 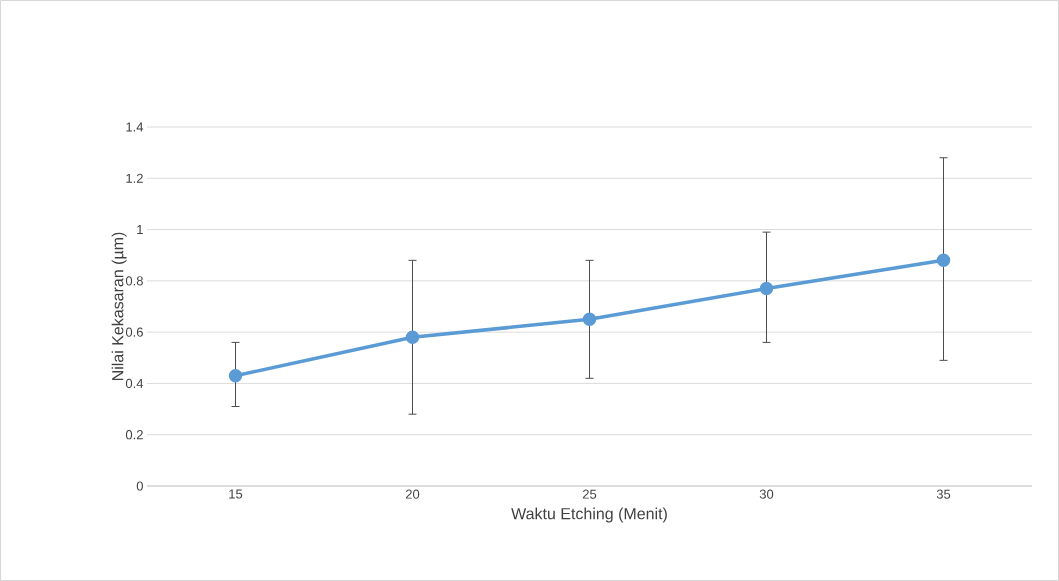 What do you see at coordinates (134, 383) in the screenshot?
I see `y-tick-label: 0.4` at bounding box center [134, 383].